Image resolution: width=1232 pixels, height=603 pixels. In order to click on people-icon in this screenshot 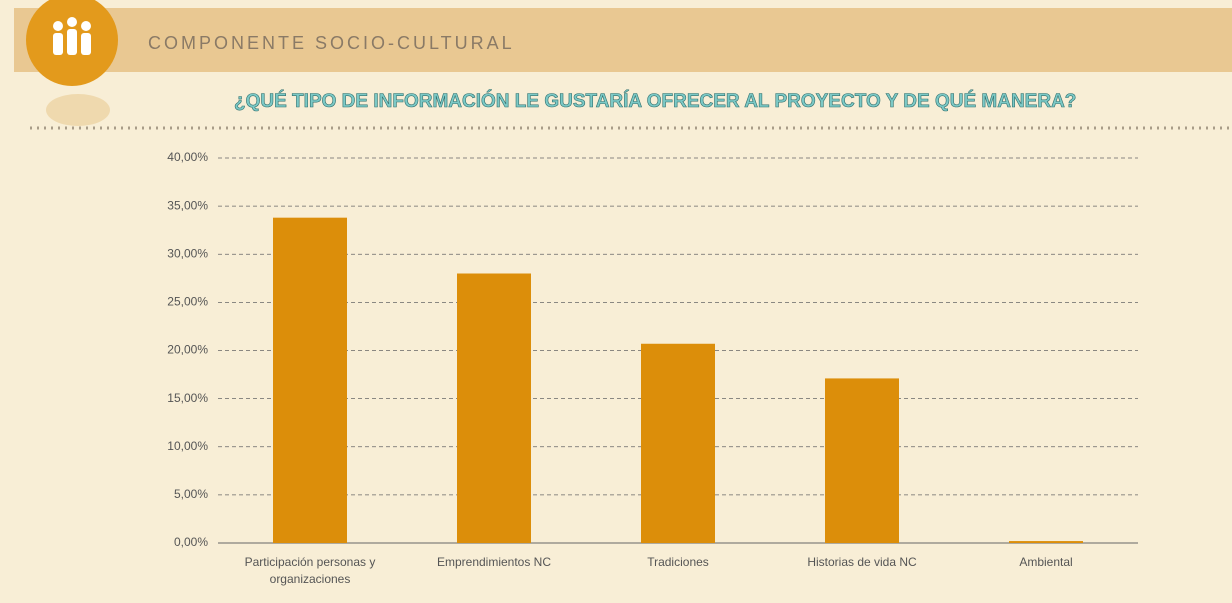, I will do `click(72, 36)`.